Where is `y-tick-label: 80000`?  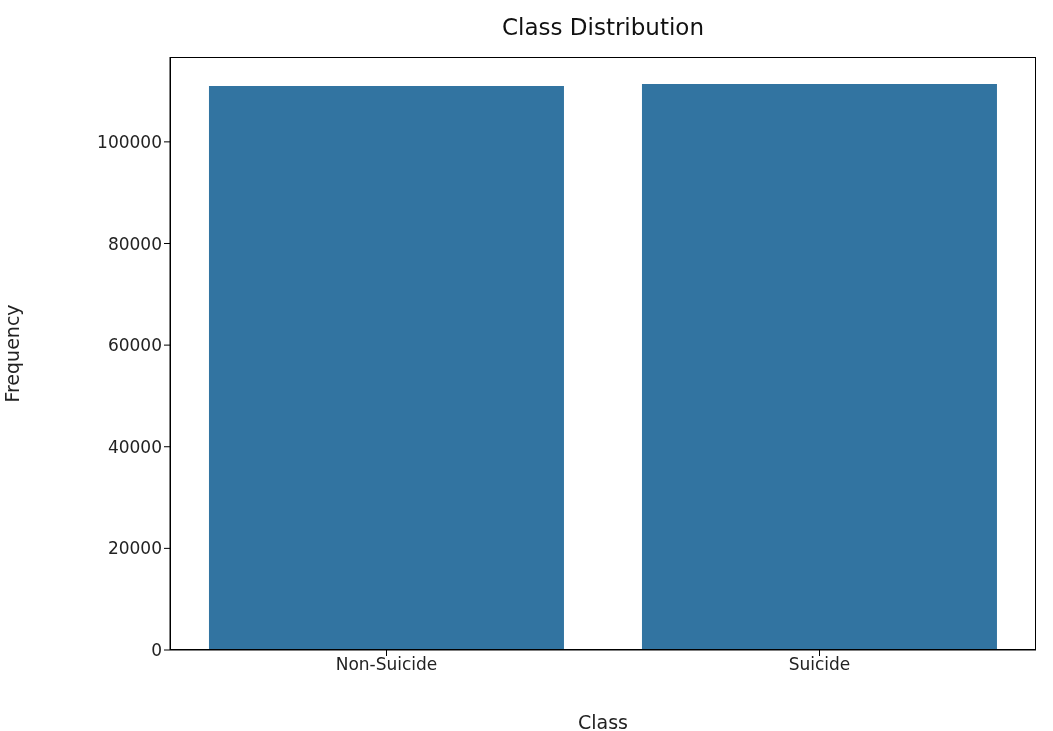
y-tick-label: 80000 is located at coordinates (134, 243).